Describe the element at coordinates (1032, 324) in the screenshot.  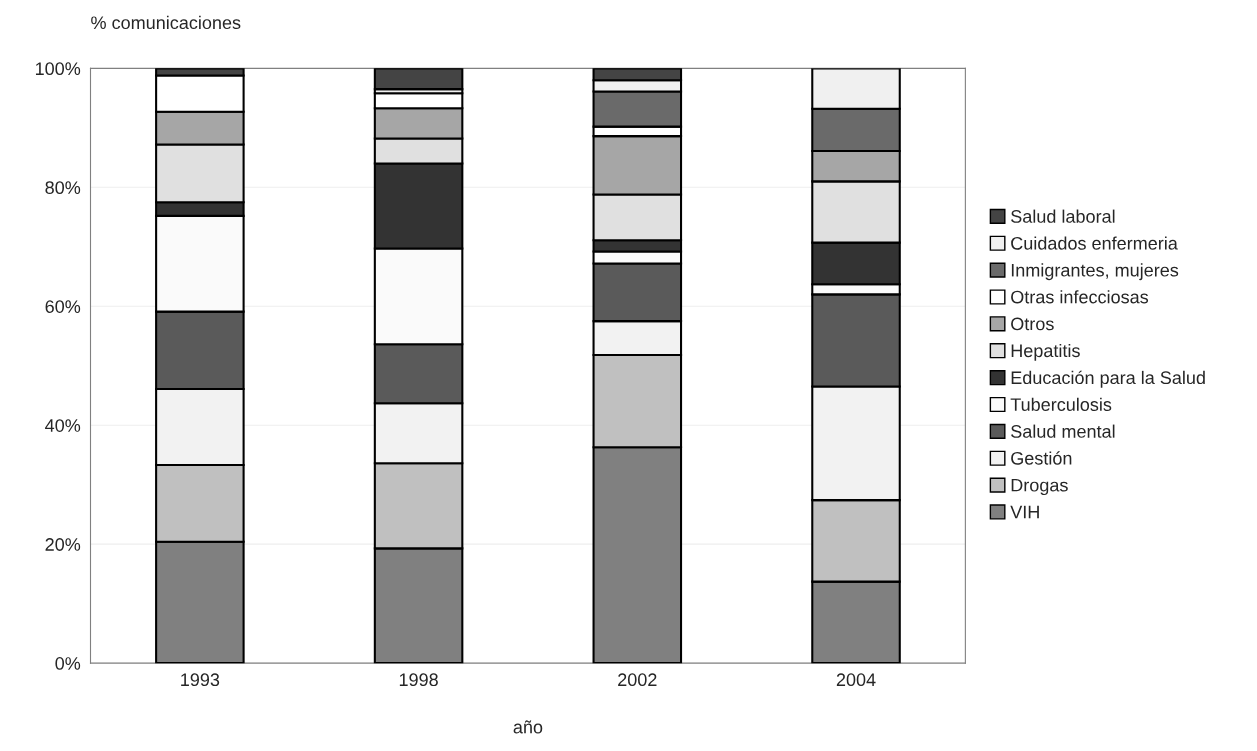
I see `legend-label: Otros` at that location.